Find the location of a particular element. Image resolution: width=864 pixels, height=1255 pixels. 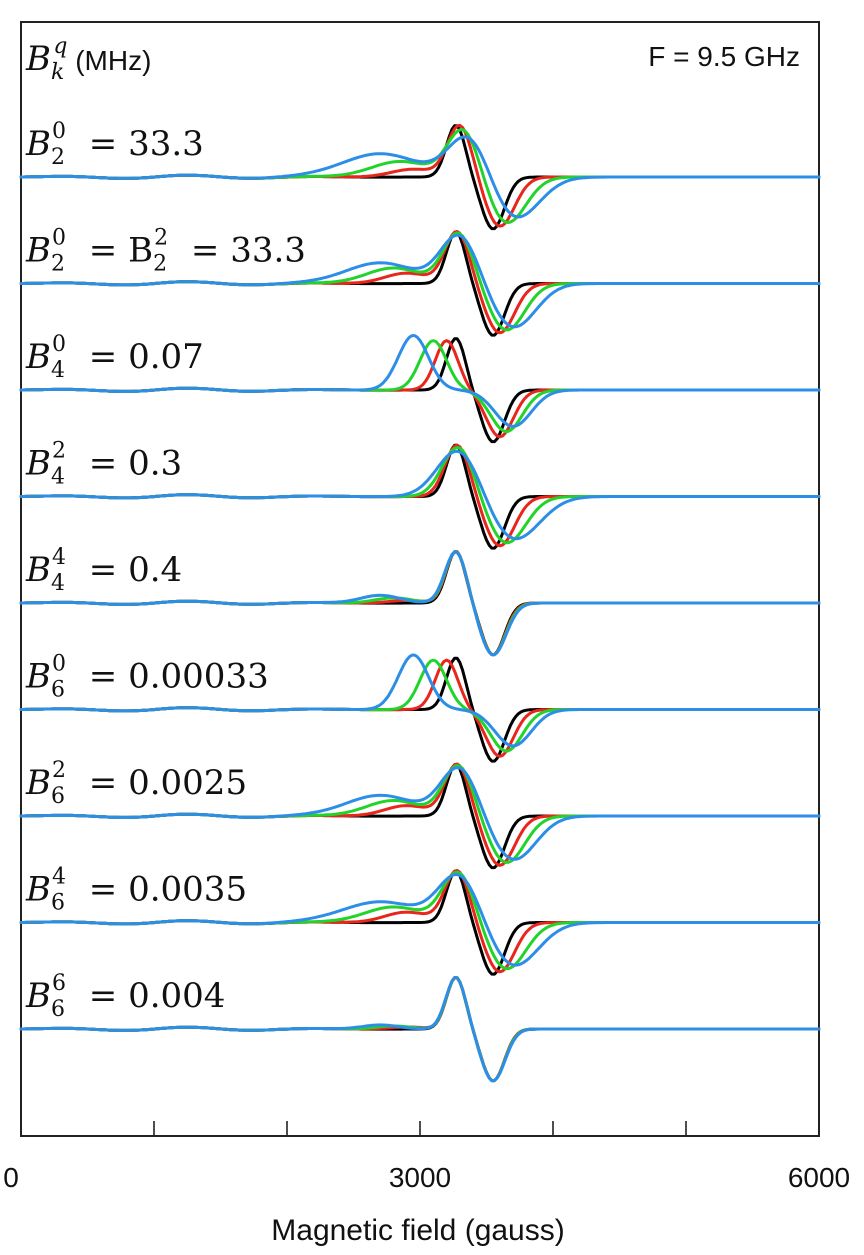

unit-subscript: k is located at coordinates (57, 72).